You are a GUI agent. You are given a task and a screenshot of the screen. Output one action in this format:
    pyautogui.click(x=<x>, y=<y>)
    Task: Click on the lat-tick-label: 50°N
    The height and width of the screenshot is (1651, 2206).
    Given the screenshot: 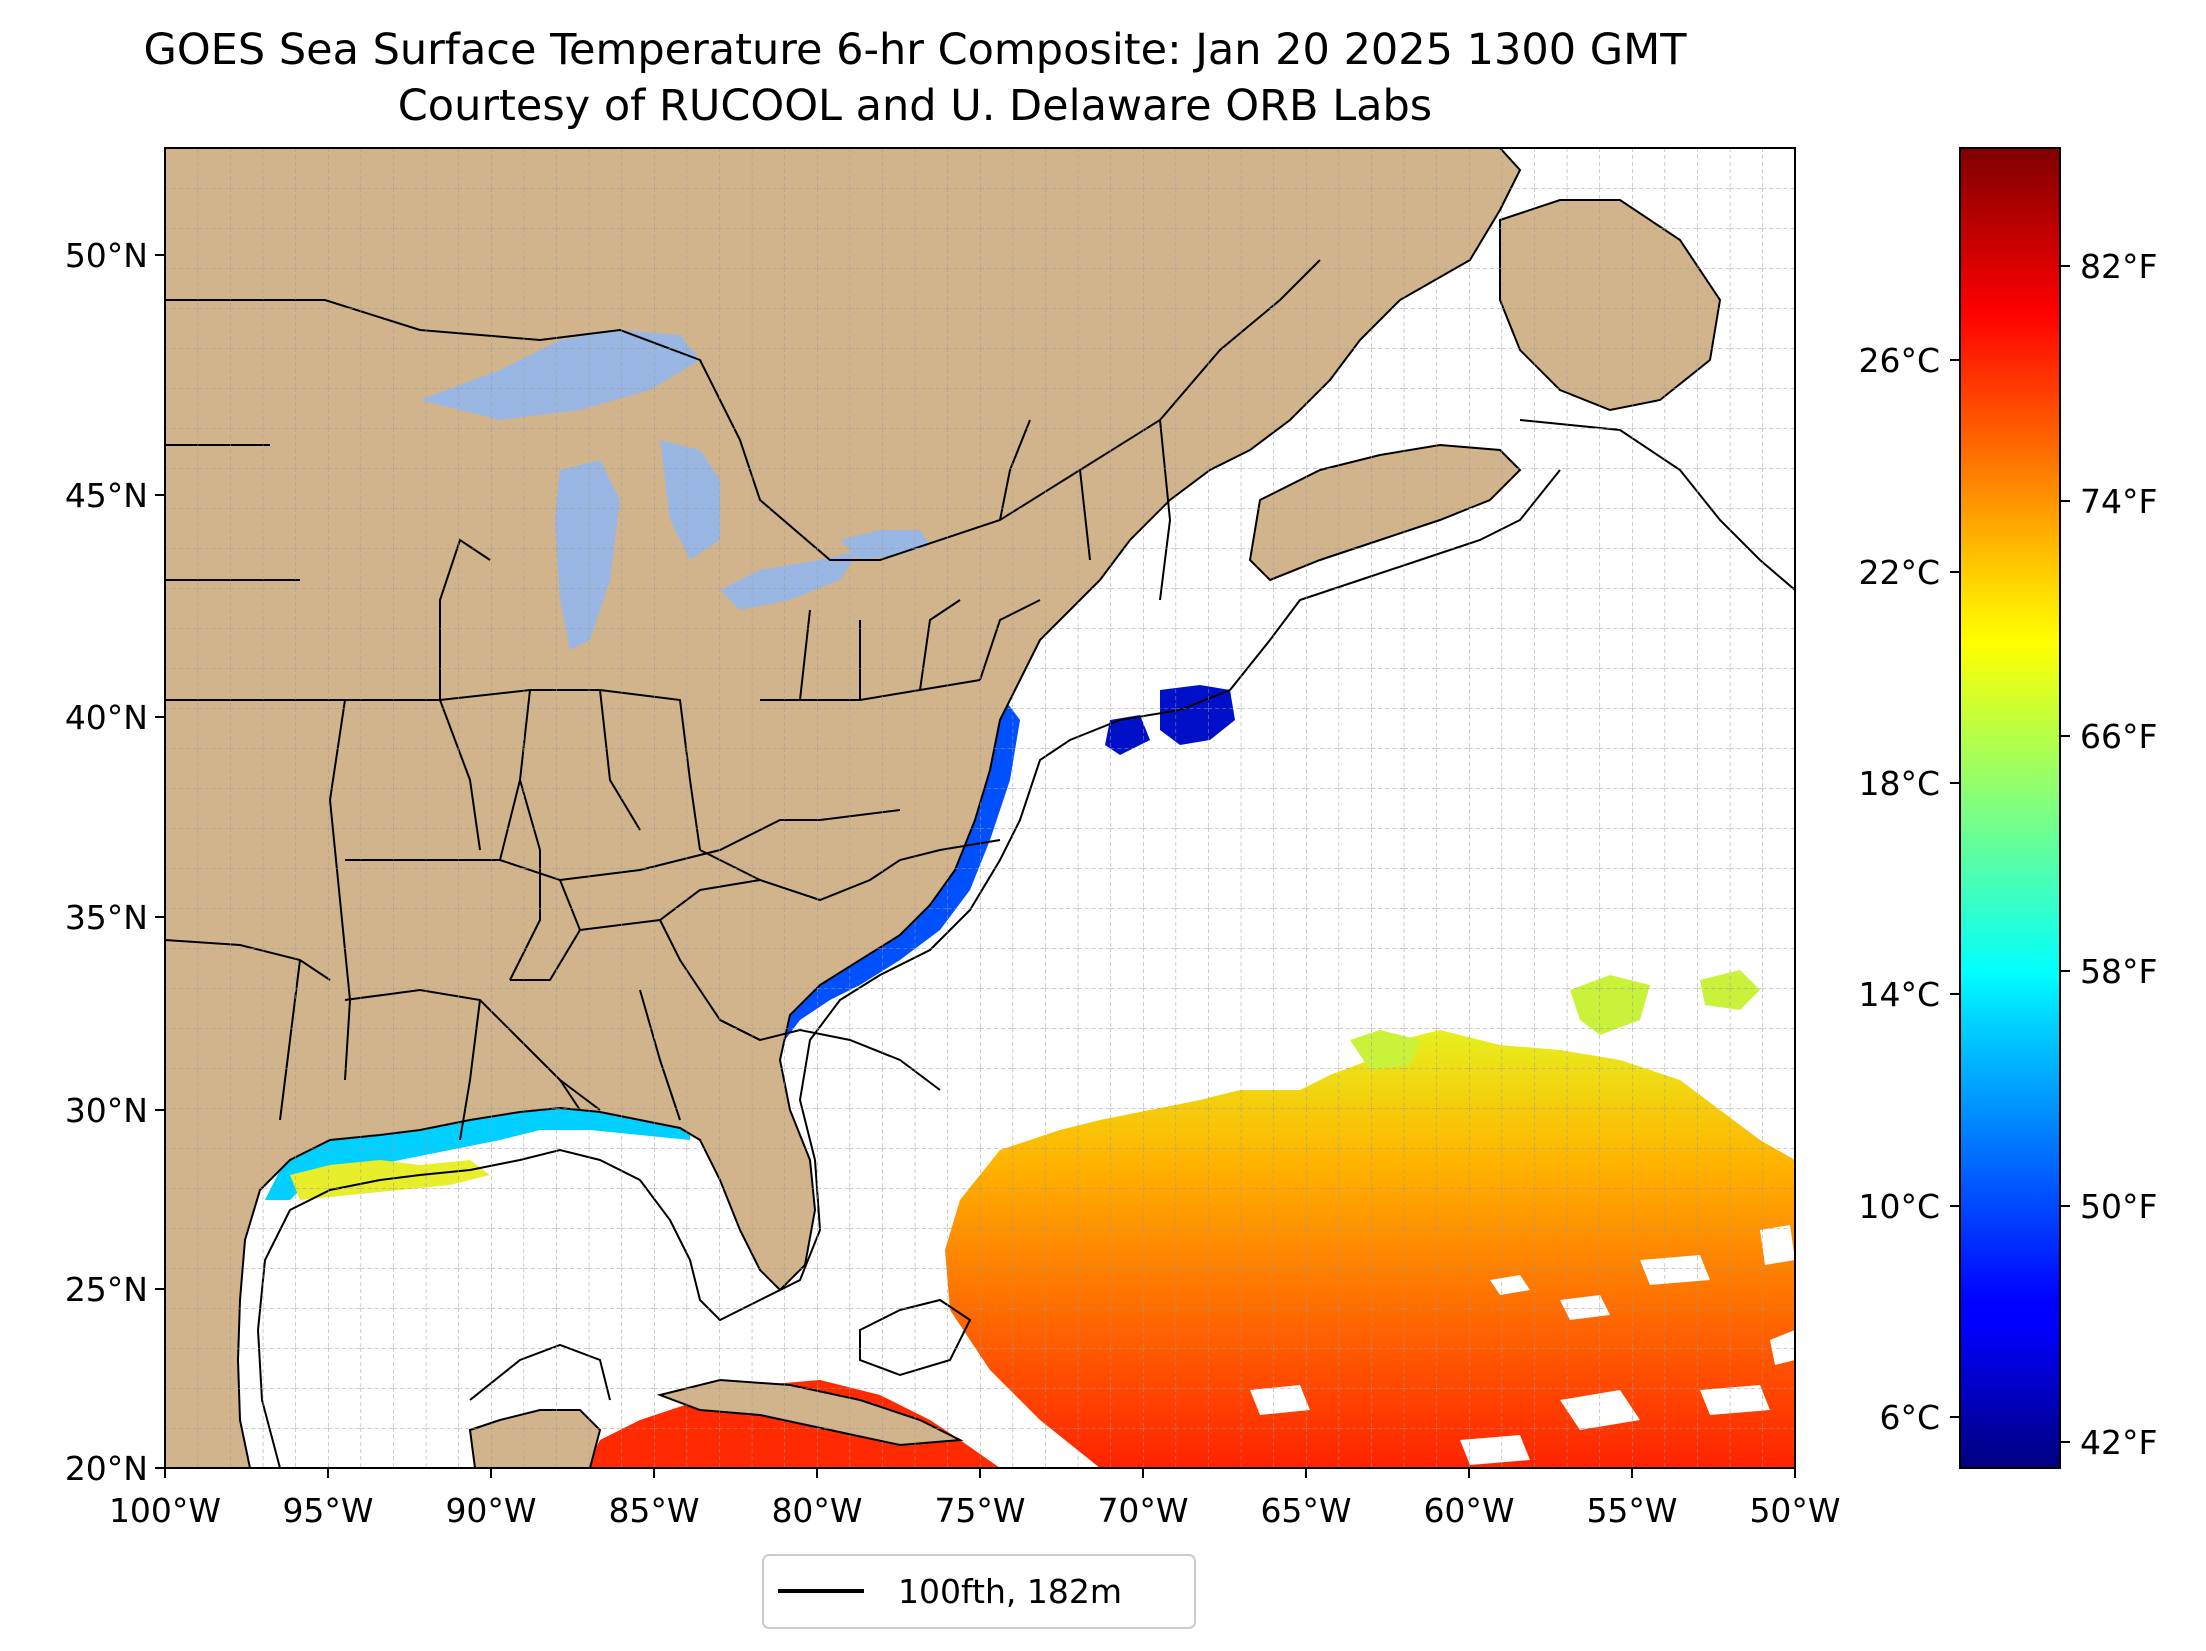 What is the action you would take?
    pyautogui.click(x=106, y=255)
    